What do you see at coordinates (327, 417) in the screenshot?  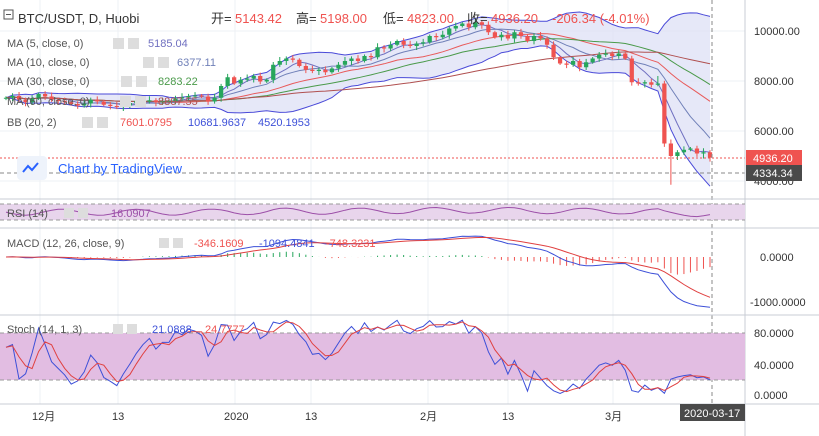 I see `time-axis: 12月 13 2020 13 2月 13 3月` at bounding box center [327, 417].